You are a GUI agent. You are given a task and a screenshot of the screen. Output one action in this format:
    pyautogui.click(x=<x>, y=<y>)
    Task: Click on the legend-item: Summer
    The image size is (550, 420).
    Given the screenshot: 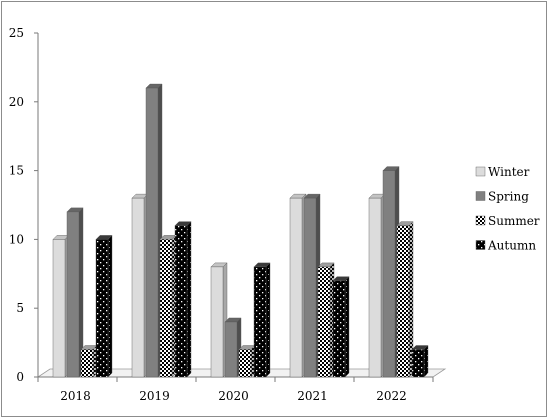 What is the action you would take?
    pyautogui.click(x=507, y=221)
    